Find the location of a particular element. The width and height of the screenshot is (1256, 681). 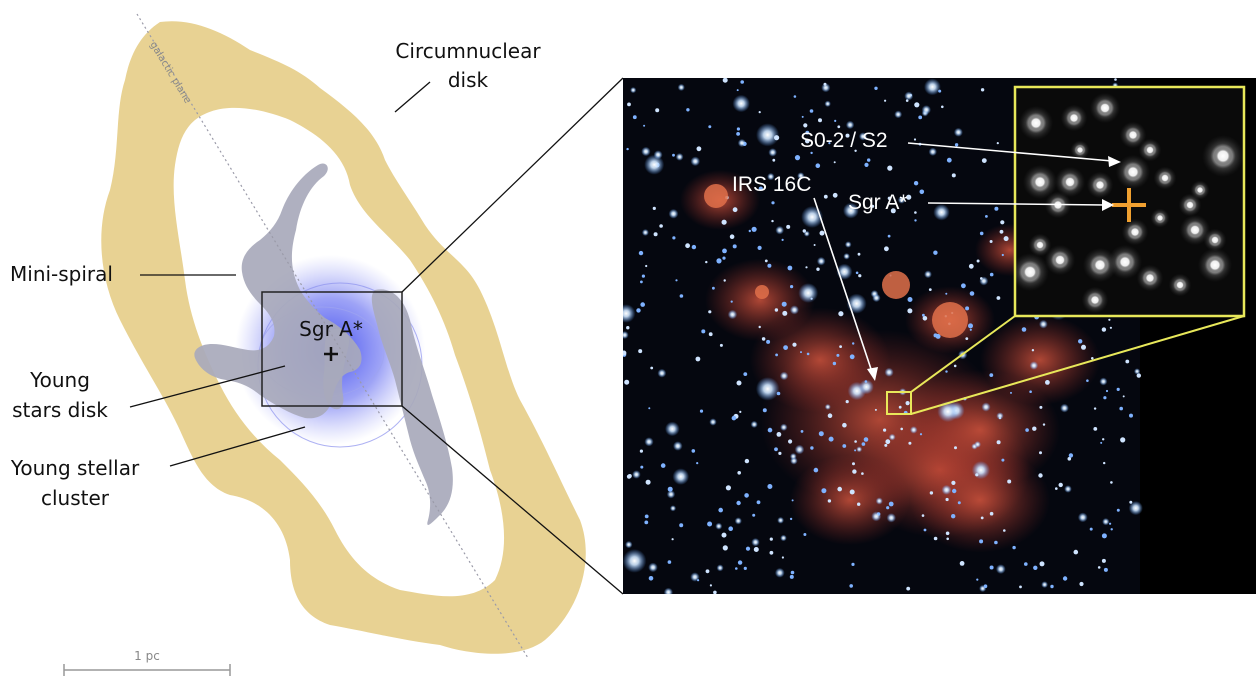

inset-connector-upper is located at coordinates (963, 354).